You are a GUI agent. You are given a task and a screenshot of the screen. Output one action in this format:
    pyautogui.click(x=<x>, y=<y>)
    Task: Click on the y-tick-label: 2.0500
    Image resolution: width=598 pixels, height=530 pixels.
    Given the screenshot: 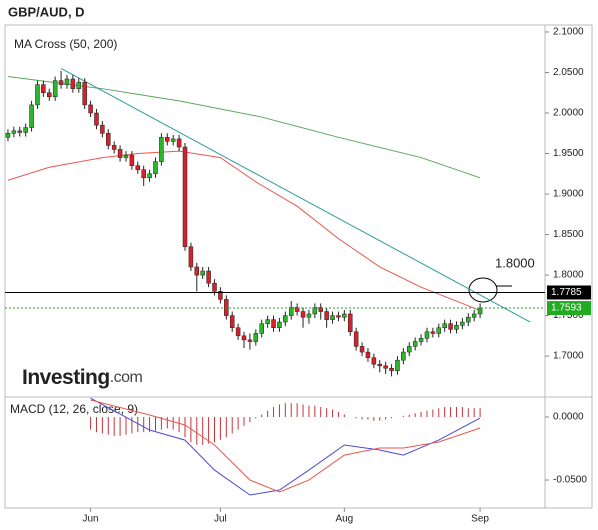 What is the action you would take?
    pyautogui.click(x=568, y=72)
    